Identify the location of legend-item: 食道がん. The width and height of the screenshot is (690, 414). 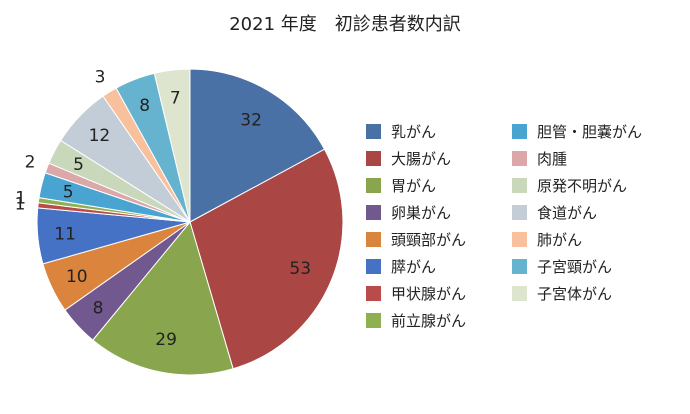
(554, 213).